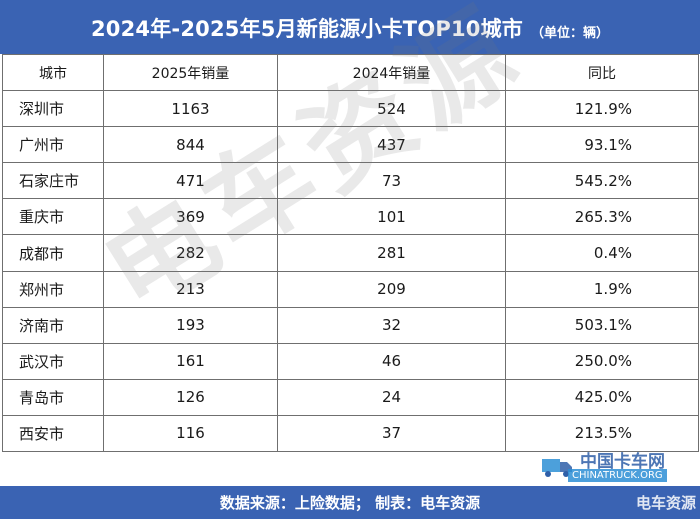 The height and width of the screenshot is (519, 700). I want to click on cell-yoy: 265.3%, so click(602, 217).